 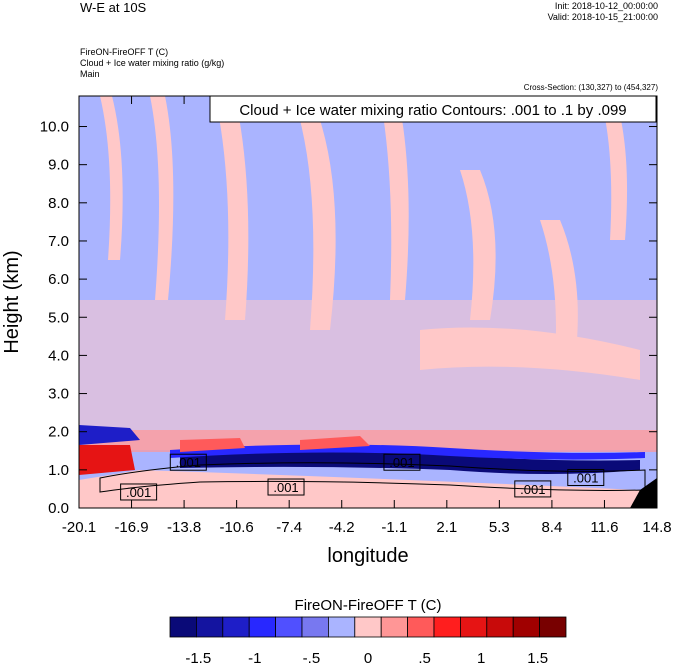 What do you see at coordinates (643, 493) in the screenshot?
I see `terrain` at bounding box center [643, 493].